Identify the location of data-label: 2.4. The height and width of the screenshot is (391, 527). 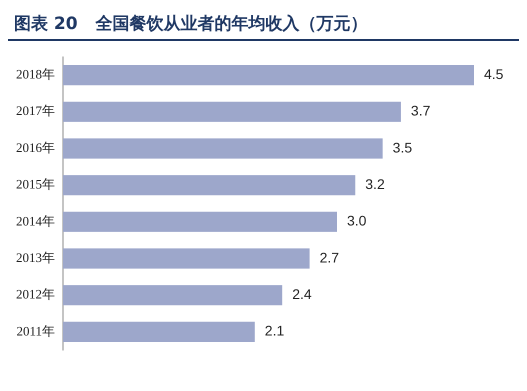
(302, 294).